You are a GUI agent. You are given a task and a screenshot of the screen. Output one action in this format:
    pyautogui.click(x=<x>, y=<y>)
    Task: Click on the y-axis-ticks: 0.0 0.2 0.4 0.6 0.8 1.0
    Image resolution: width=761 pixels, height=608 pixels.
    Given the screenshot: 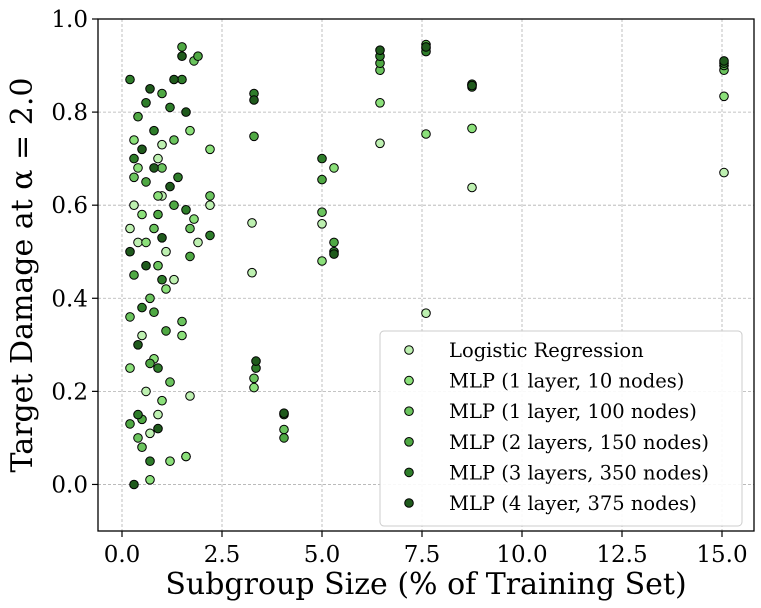 What is the action you would take?
    pyautogui.click(x=74, y=252)
    